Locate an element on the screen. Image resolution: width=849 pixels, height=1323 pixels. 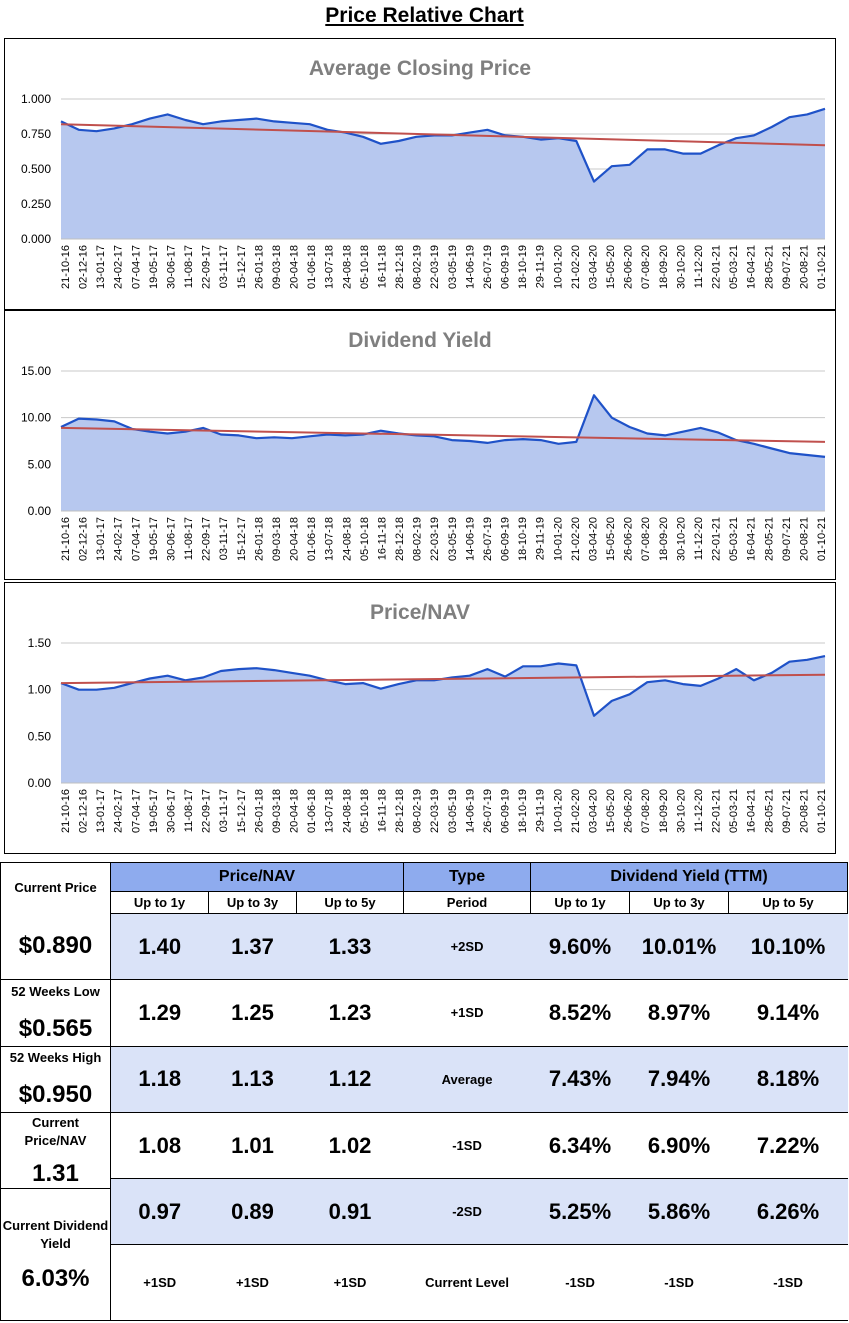
x-tick-label: 21-02-20 is located at coordinates (576, 267).